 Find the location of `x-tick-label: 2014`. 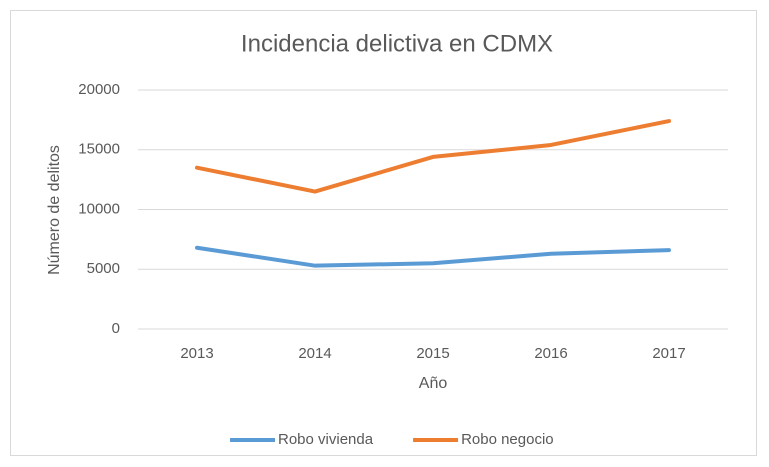

x-tick-label: 2014 is located at coordinates (314, 353).